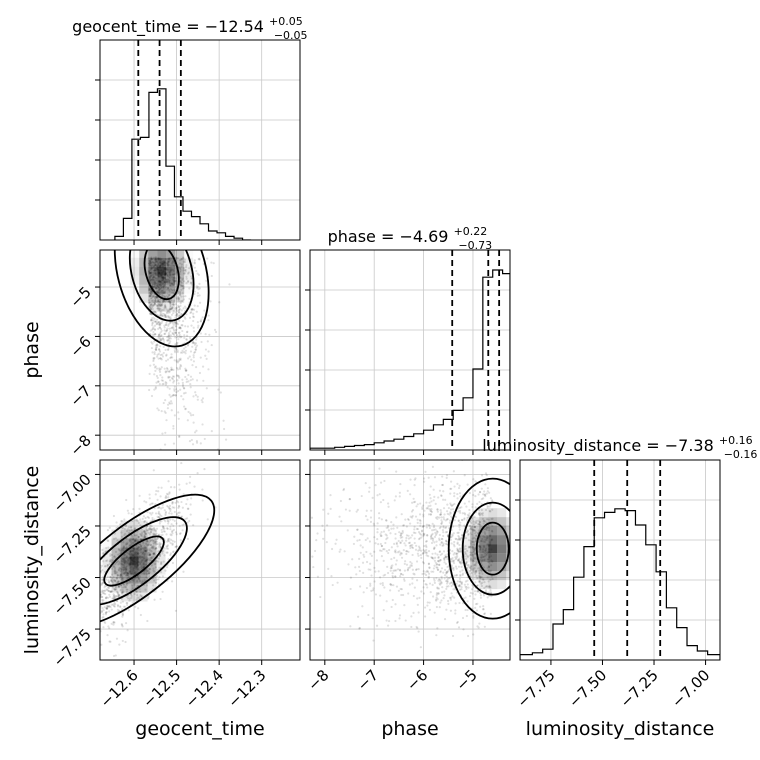  What do you see at coordinates (471, 231) in the screenshot?
I see `title-phase-sup: +0.22` at bounding box center [471, 231].